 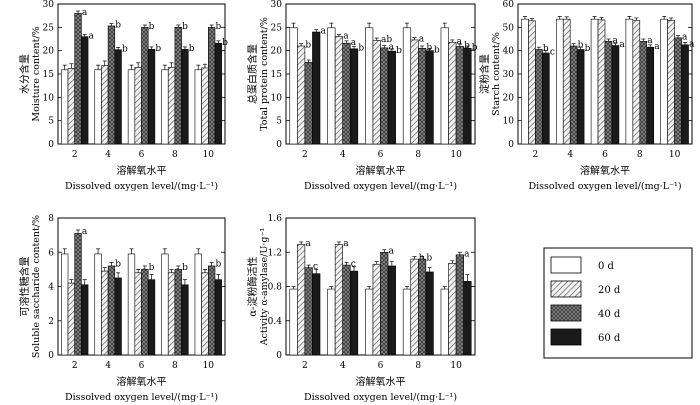 I want to click on y-axis-title-en: Moisture content/%, so click(x=36, y=73).